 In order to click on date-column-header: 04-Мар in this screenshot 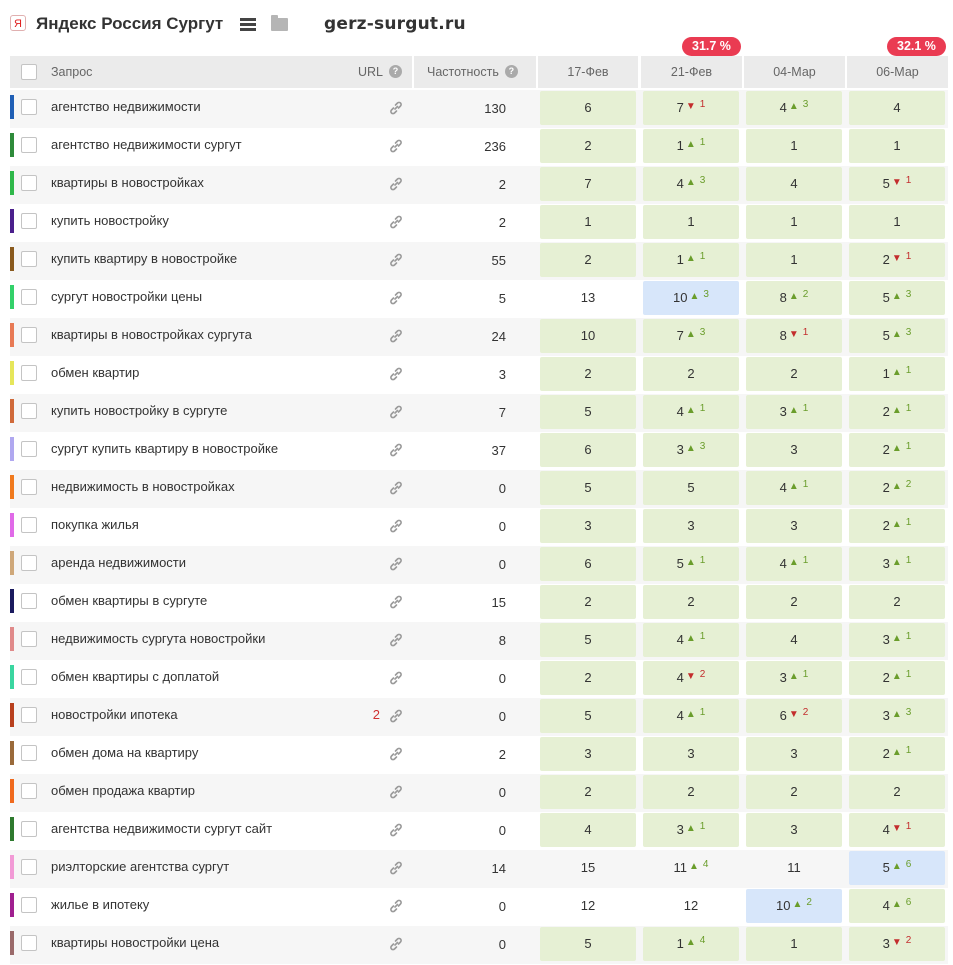, I will do `click(794, 72)`.